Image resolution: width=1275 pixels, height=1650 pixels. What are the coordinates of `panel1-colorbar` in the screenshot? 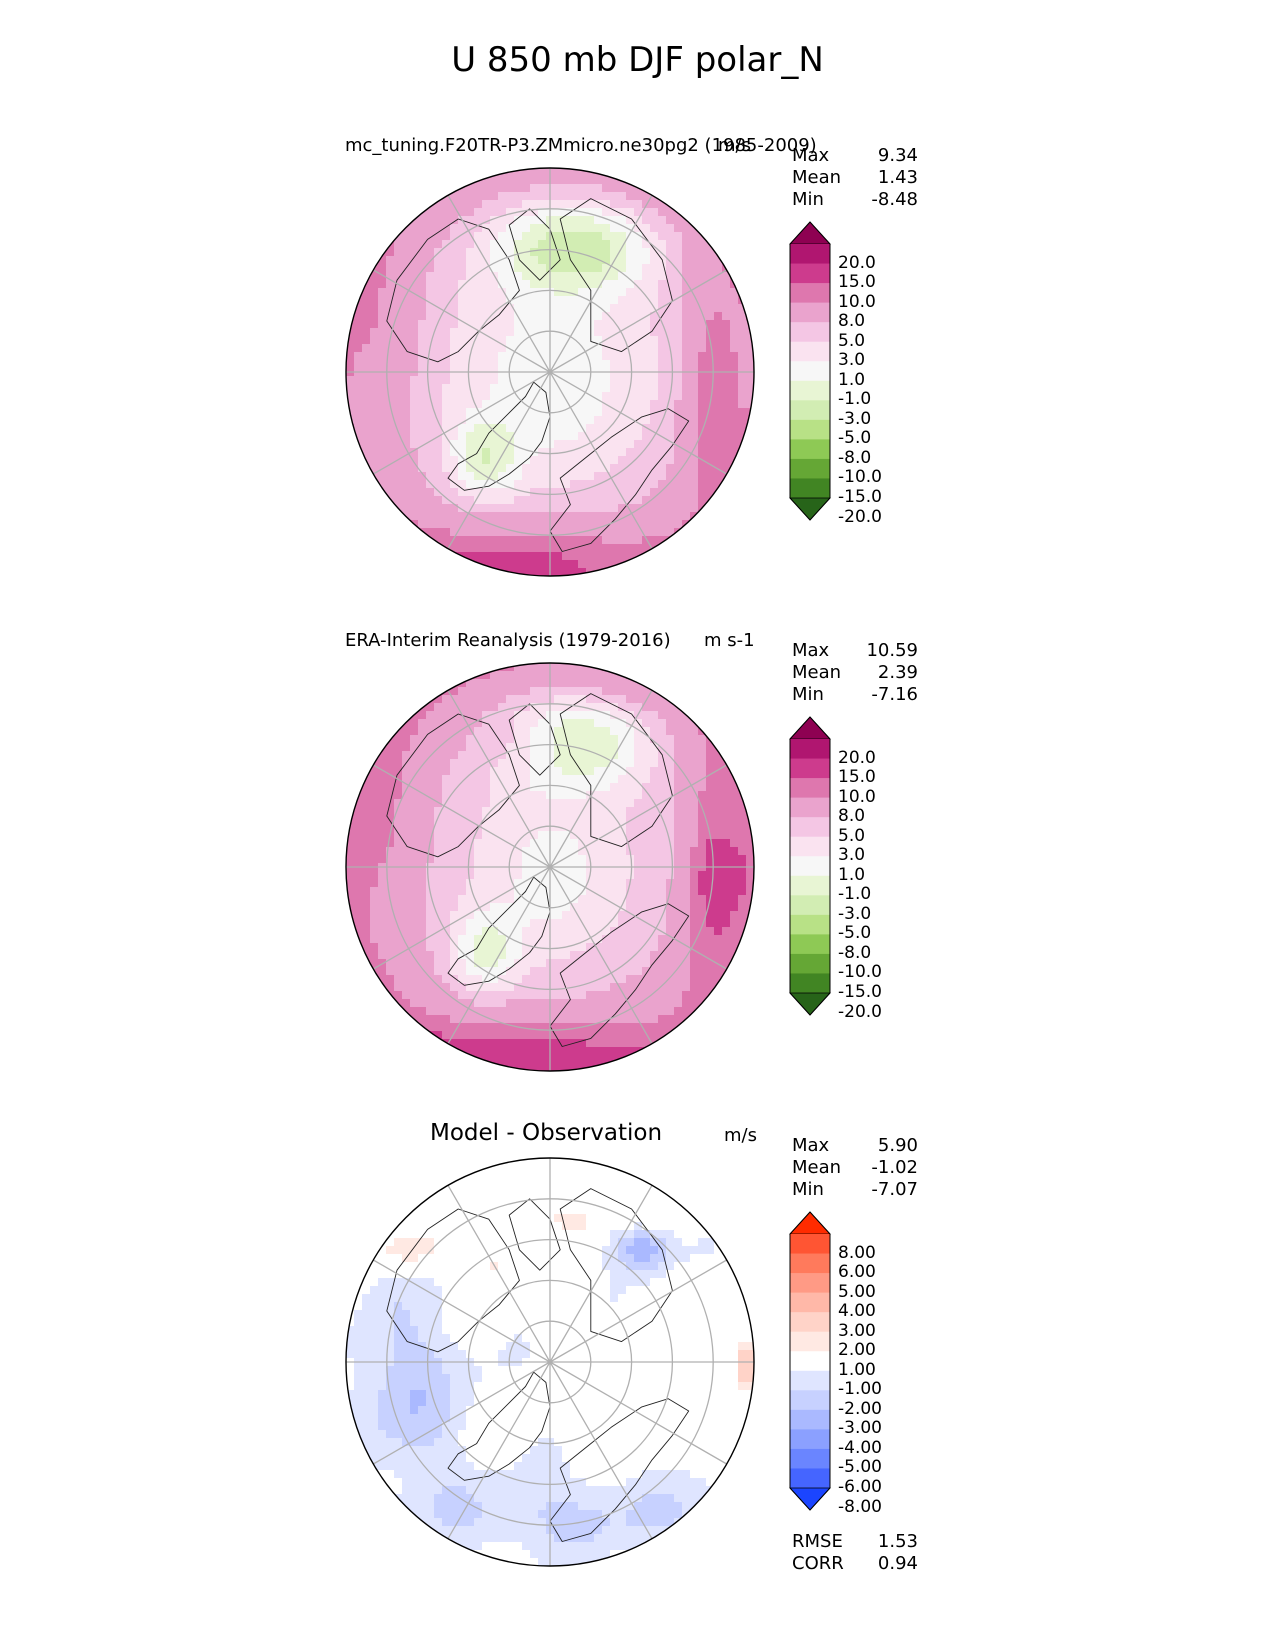 It's located at (810, 371).